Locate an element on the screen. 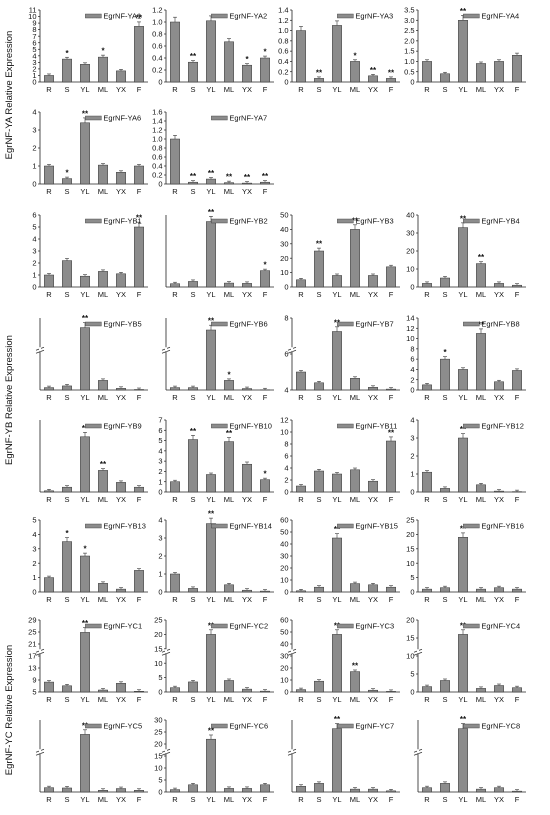 The image size is (550, 815). legend-label: EgrNF-YA1 is located at coordinates (122, 16).